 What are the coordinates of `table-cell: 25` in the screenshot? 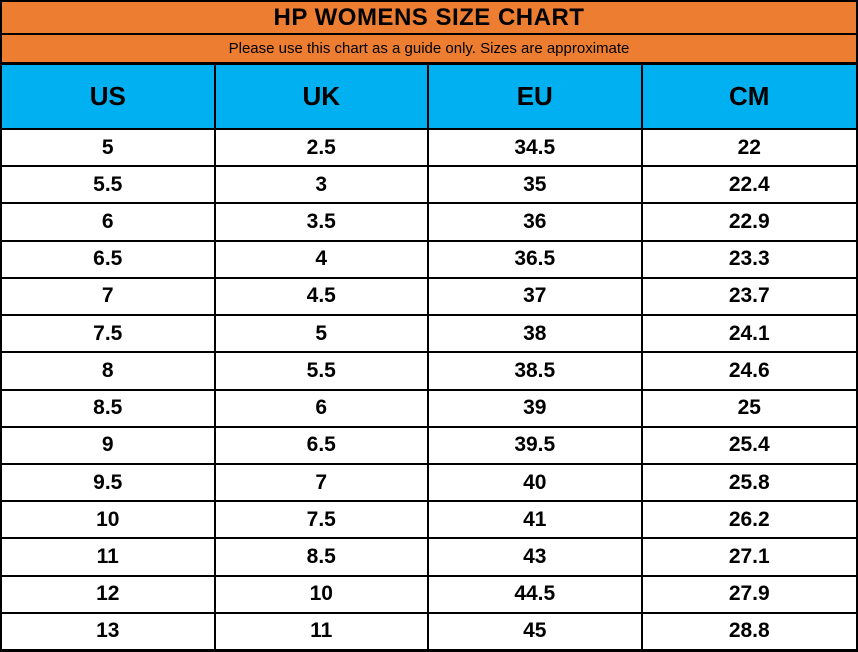 It's located at (749, 408).